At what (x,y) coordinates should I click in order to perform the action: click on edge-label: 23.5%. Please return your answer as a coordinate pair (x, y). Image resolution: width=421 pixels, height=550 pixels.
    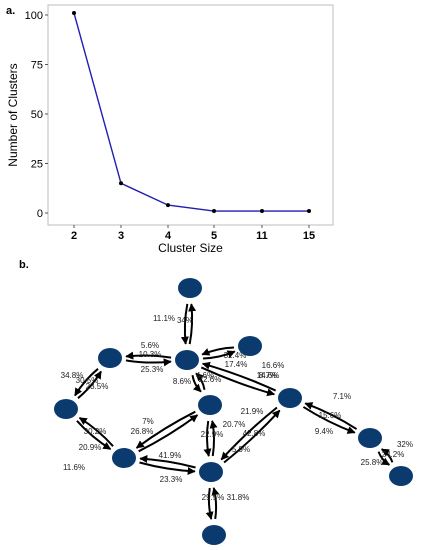
    Looking at the image, I should click on (97, 386).